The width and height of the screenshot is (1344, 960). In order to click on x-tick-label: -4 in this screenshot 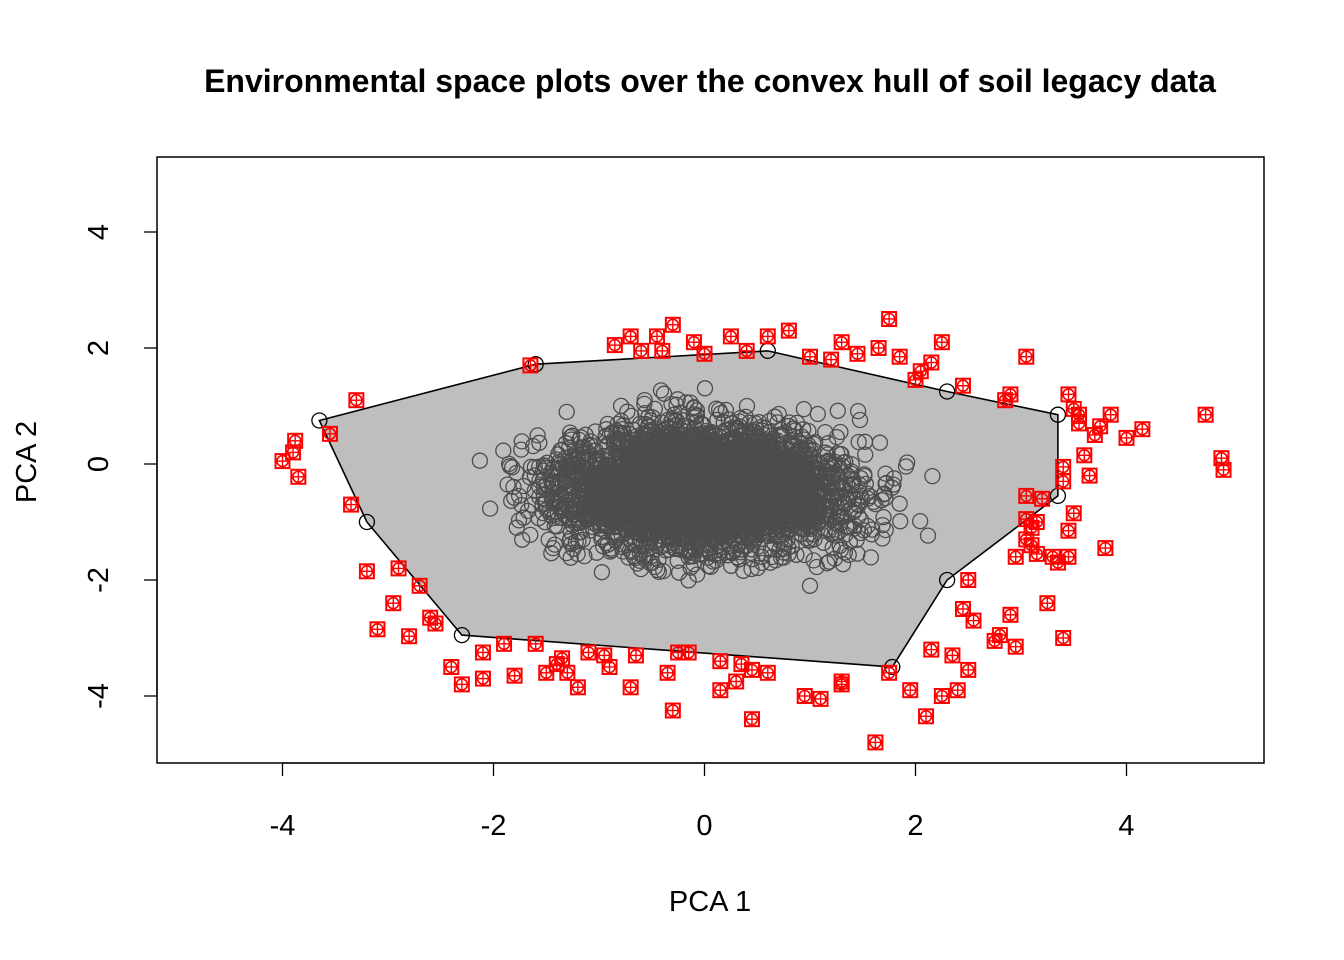, I will do `click(283, 826)`.